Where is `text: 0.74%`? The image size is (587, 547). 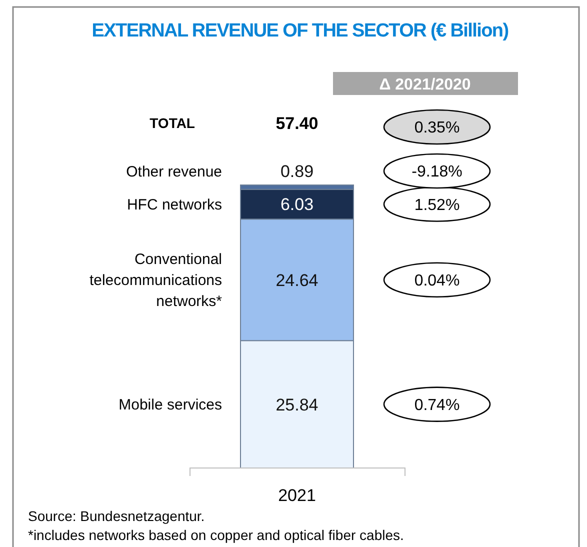
text: 0.74% is located at coordinates (437, 405).